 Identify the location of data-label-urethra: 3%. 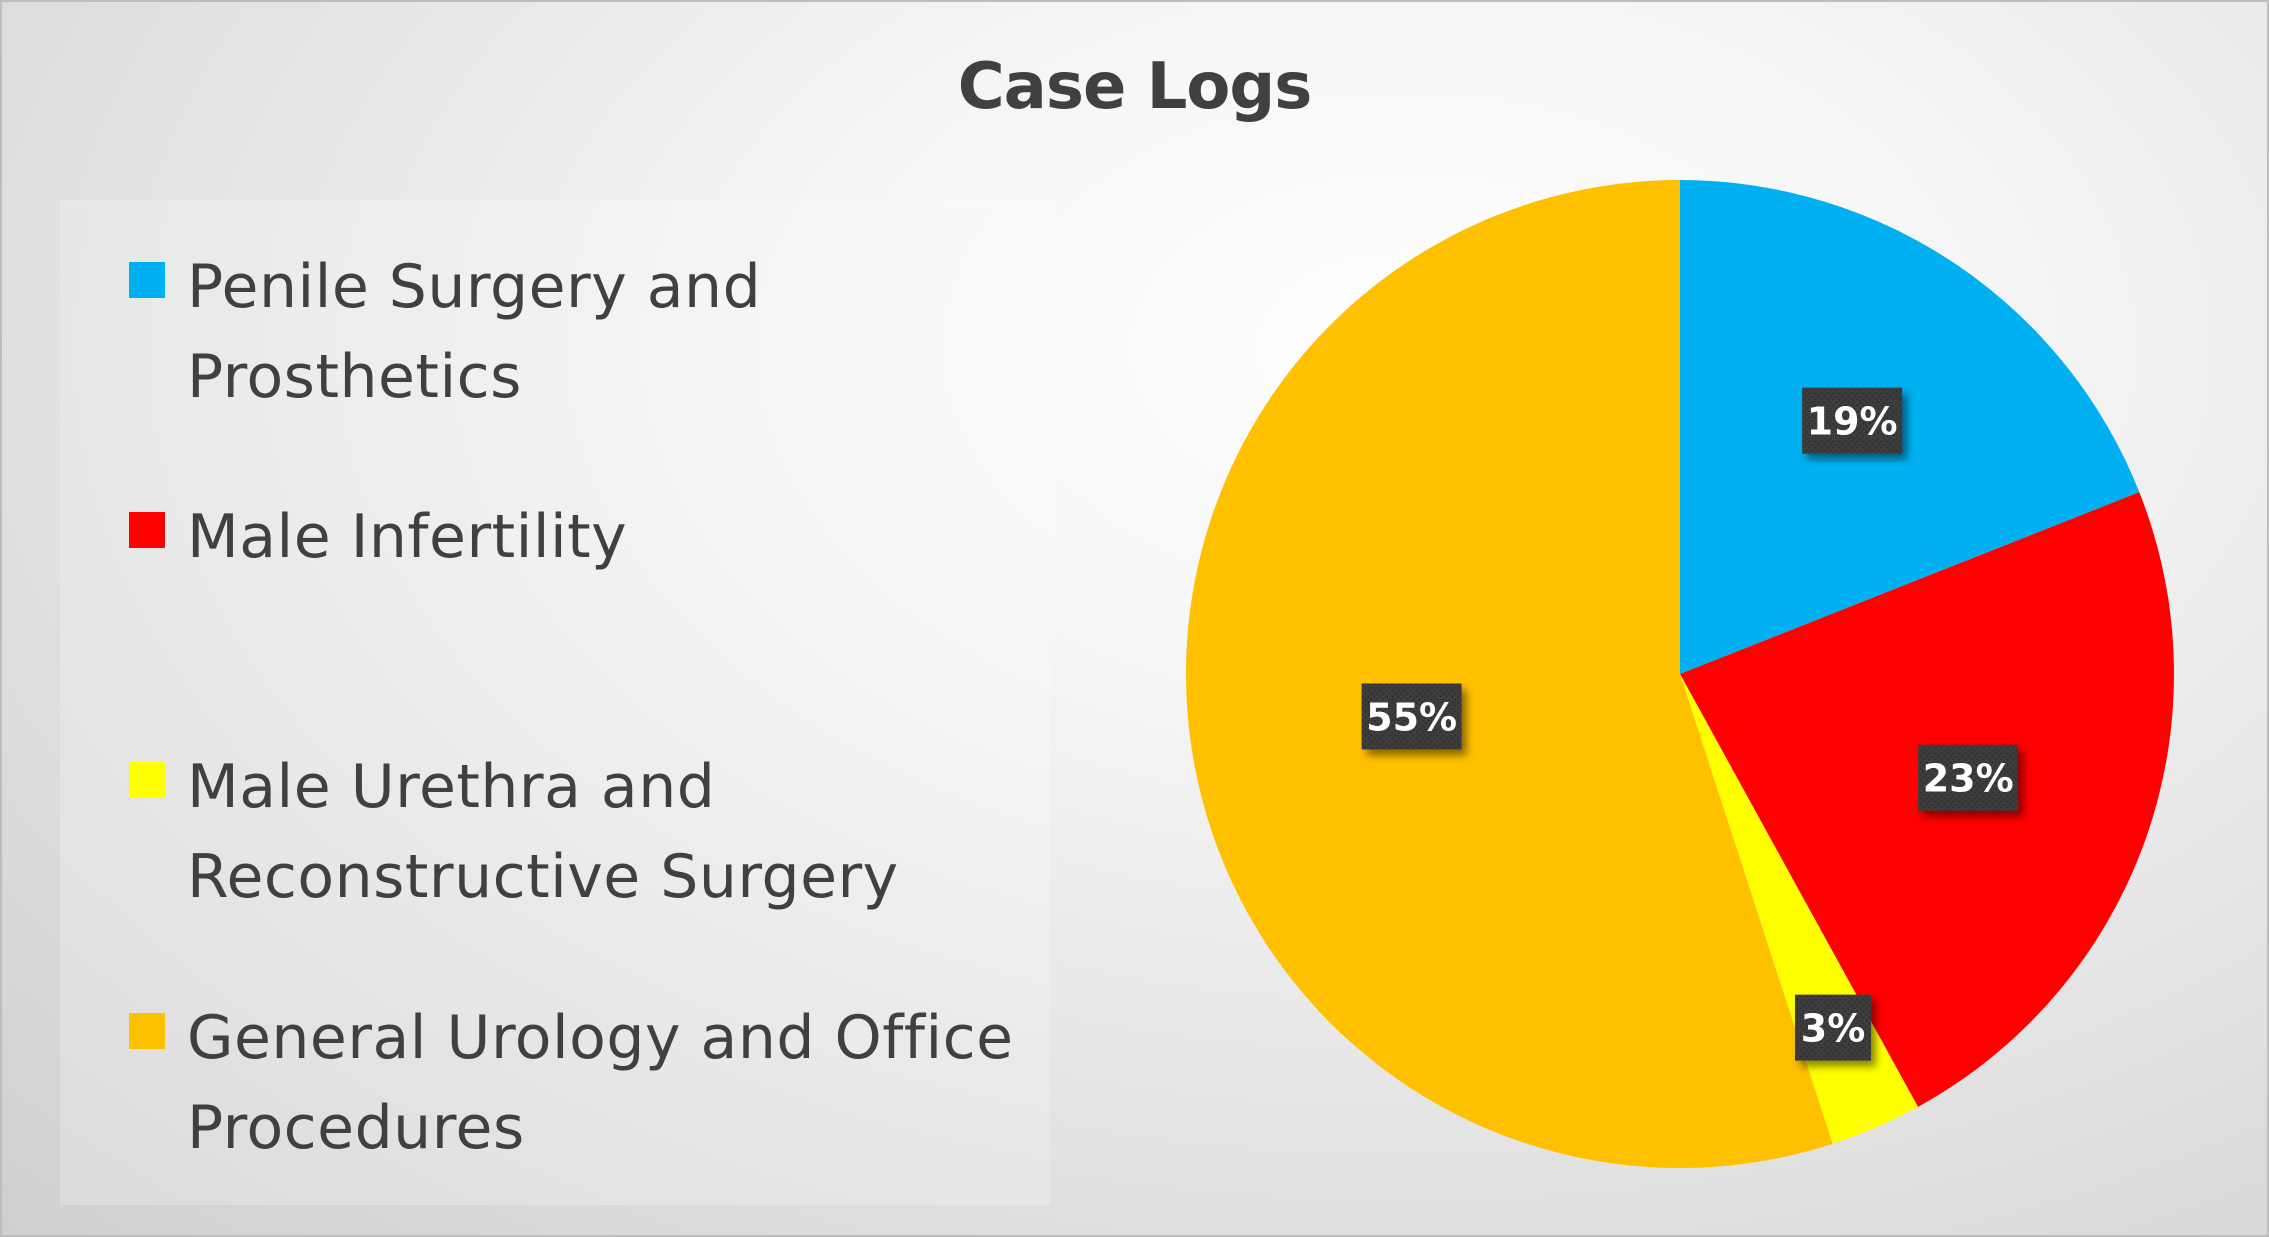
(1833, 1027).